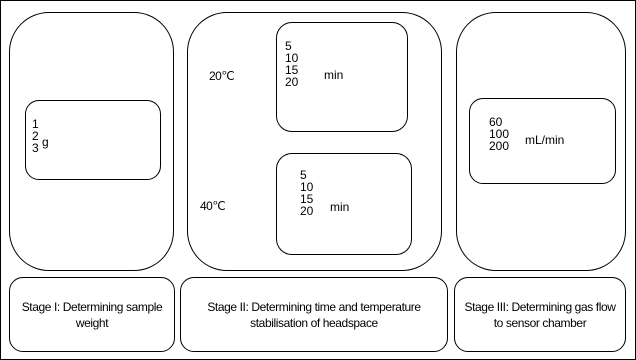  Describe the element at coordinates (499, 134) in the screenshot. I see `gas-flow-values: 60 100 200` at that location.